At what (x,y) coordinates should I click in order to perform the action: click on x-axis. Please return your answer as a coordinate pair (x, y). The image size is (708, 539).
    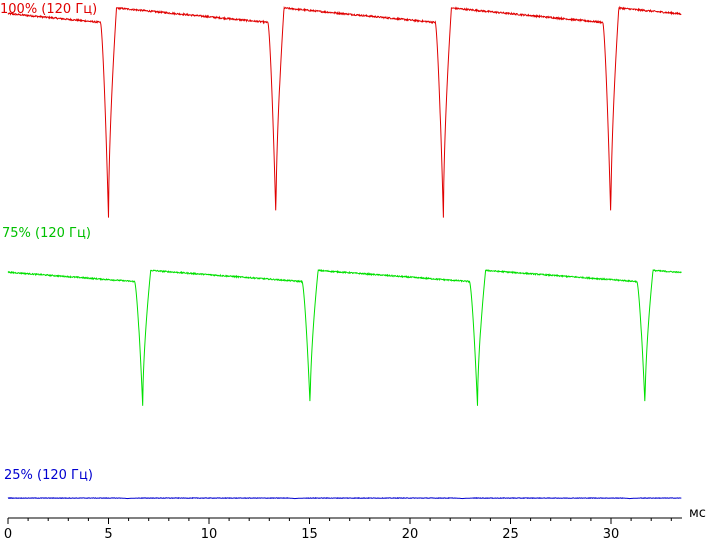
    Looking at the image, I should click on (344, 520).